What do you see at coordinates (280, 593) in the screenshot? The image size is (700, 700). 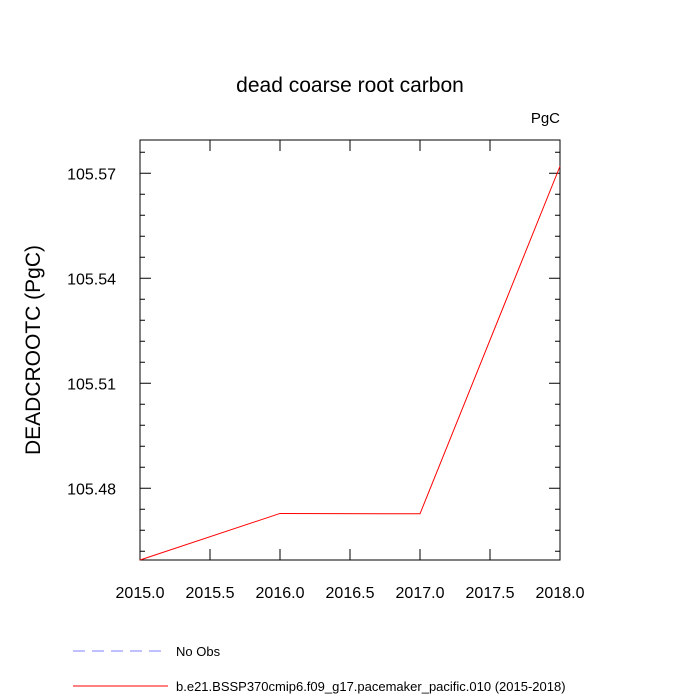 I see `x-tick-label: 2016.0` at bounding box center [280, 593].